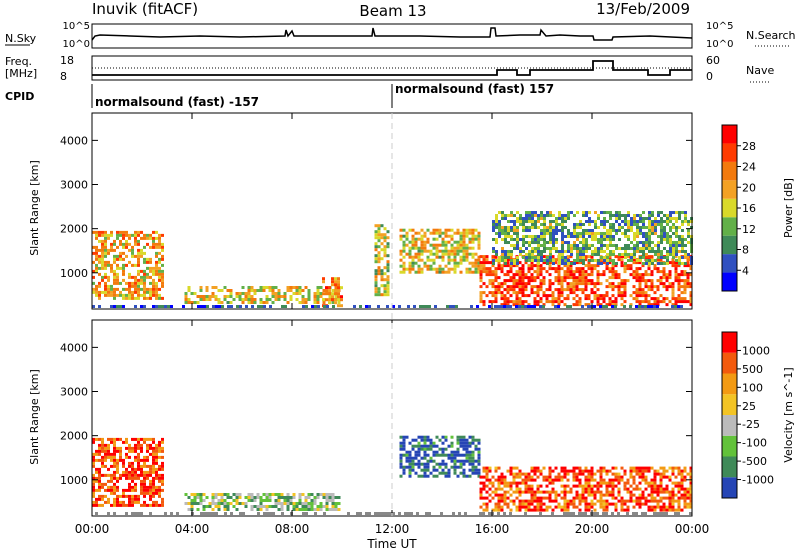 The image size is (800, 554). I want to click on freq-panel: Freq. [MHz] 18 8 60 0 Nave, so click(389, 68).